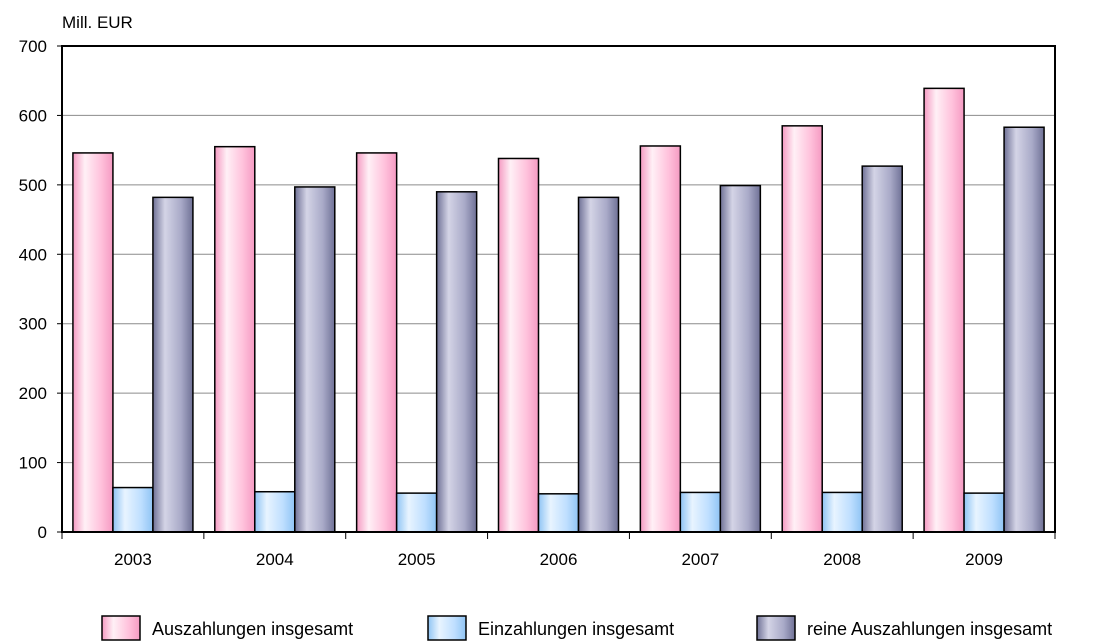 Image resolution: width=1094 pixels, height=642 pixels. Describe the element at coordinates (417, 559) in the screenshot. I see `x-tick-label-2005: 2005` at that location.